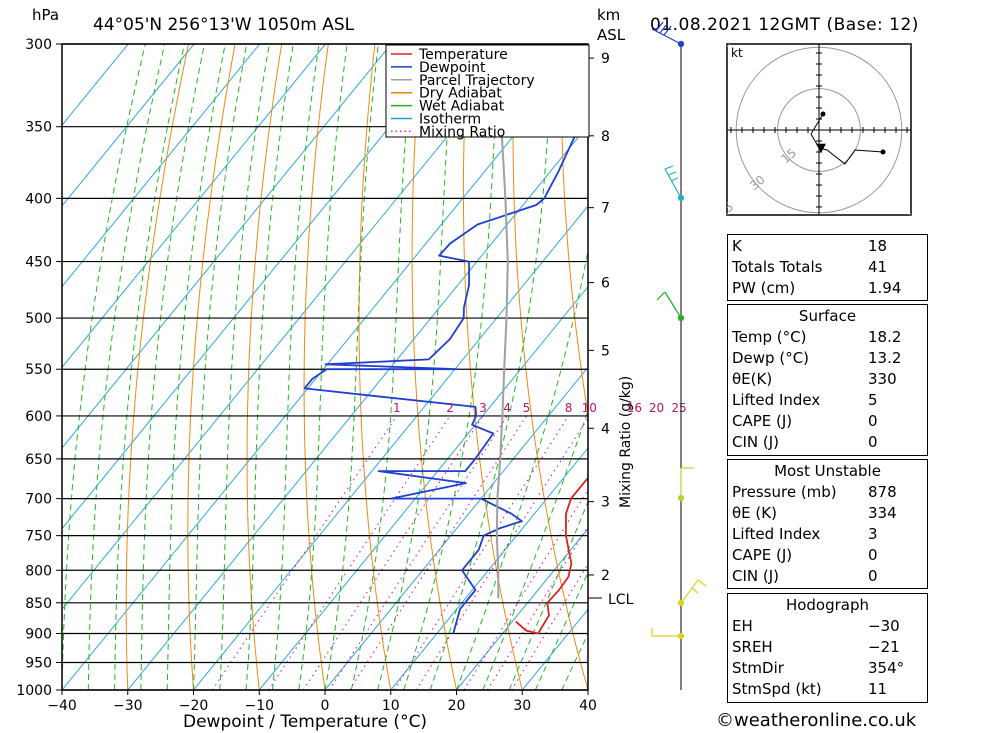 The image size is (1000, 733). What do you see at coordinates (626, 442) in the screenshot?
I see `mixing-ratio-title: Mixing Ratio (g/kg)` at bounding box center [626, 442].